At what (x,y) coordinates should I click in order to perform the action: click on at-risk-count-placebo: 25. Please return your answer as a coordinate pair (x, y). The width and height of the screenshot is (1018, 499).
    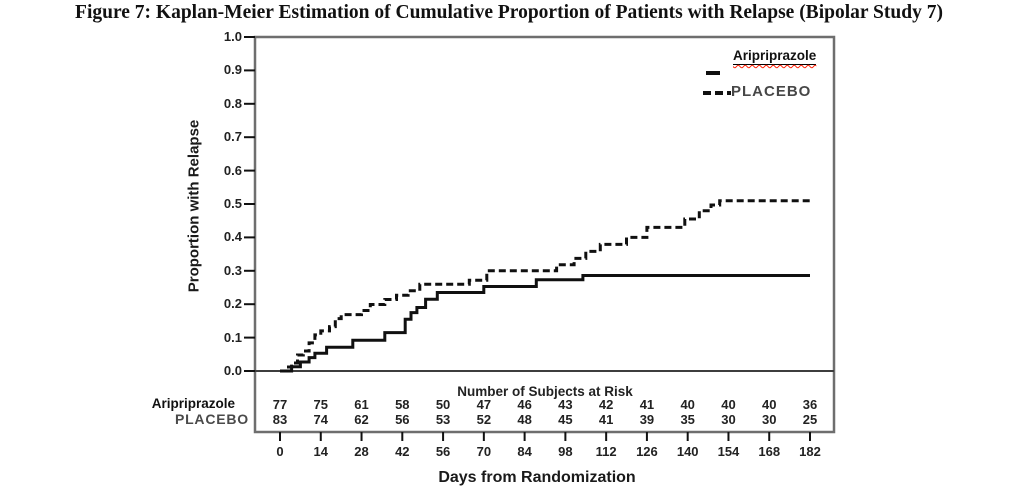
    Looking at the image, I should click on (810, 419).